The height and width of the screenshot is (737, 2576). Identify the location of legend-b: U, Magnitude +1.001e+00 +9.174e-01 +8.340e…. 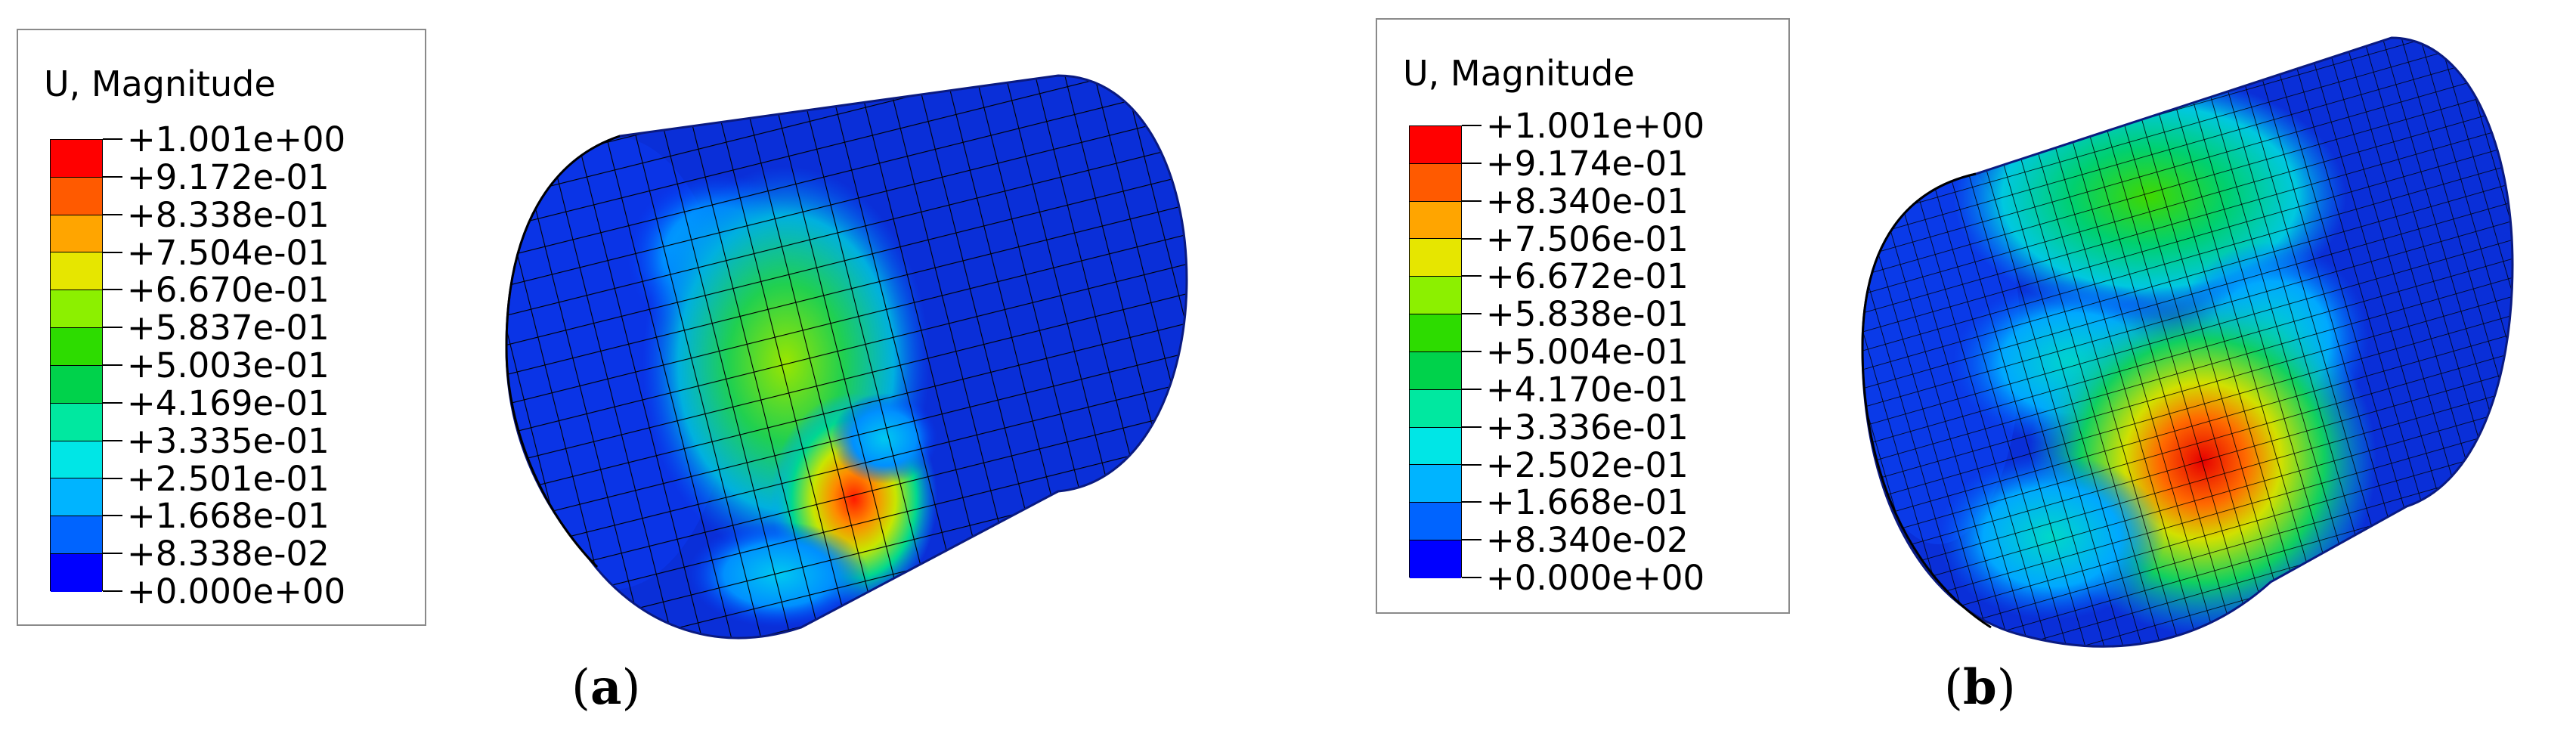
(1583, 316).